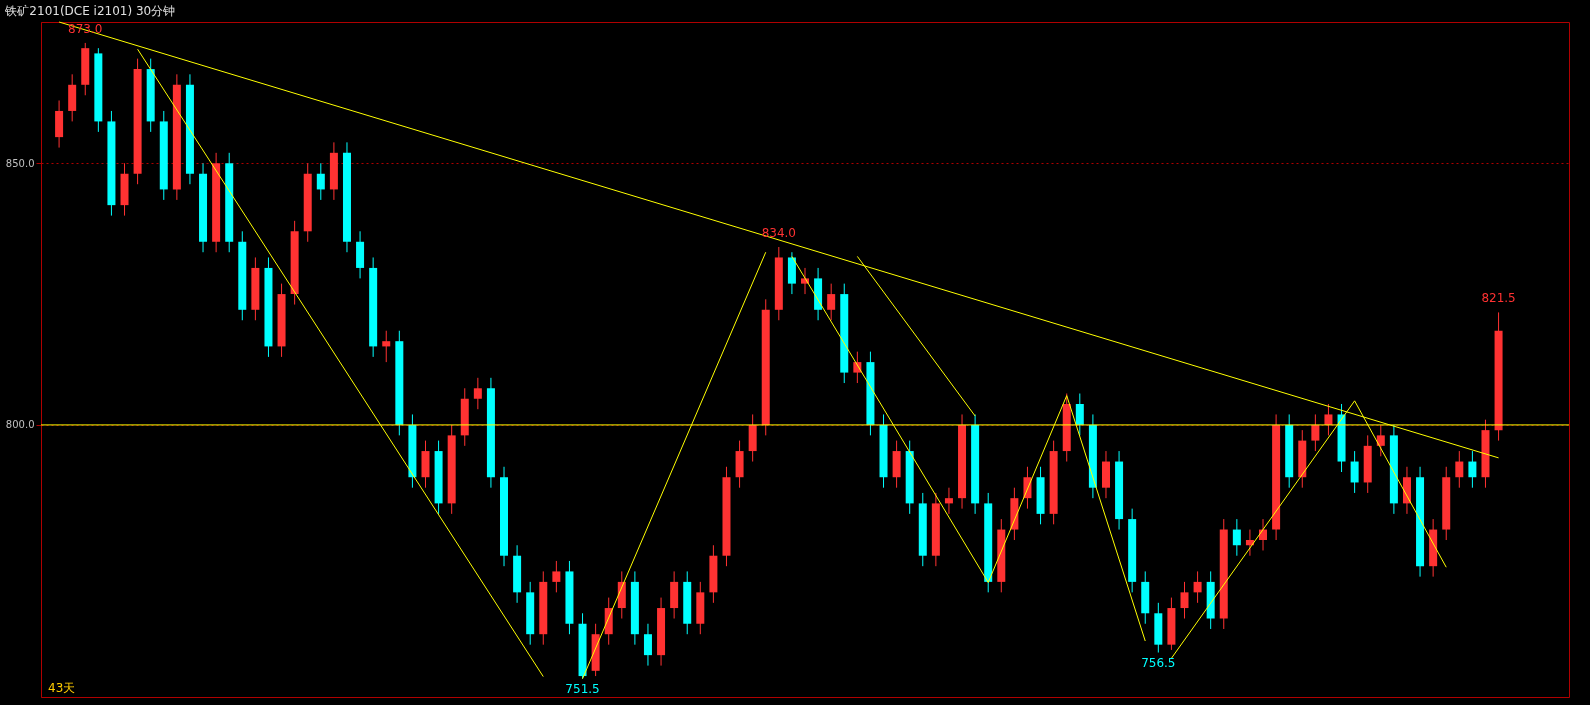  Describe the element at coordinates (20, 425) in the screenshot. I see `y-tick-label: 800.0` at that location.